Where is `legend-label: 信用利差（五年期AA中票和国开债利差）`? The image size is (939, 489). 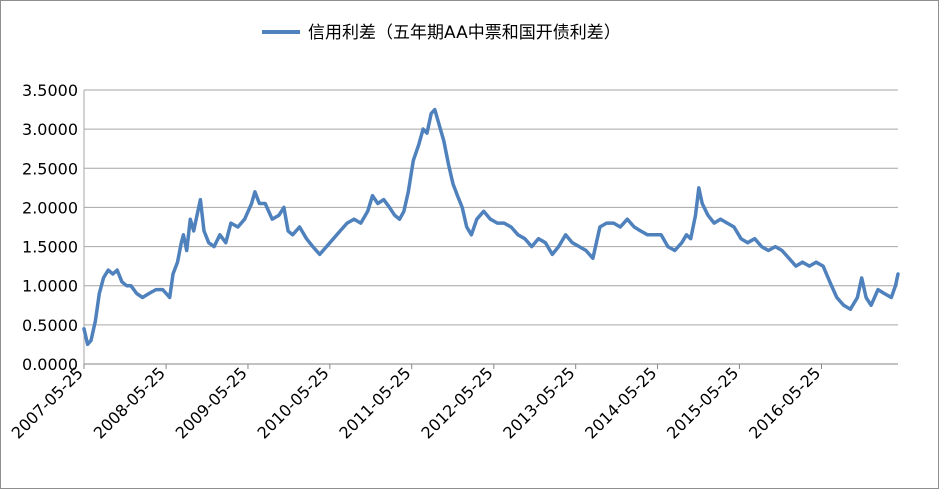 legend-label: 信用利差（五年期AA中票和国开债利差） is located at coordinates (464, 33).